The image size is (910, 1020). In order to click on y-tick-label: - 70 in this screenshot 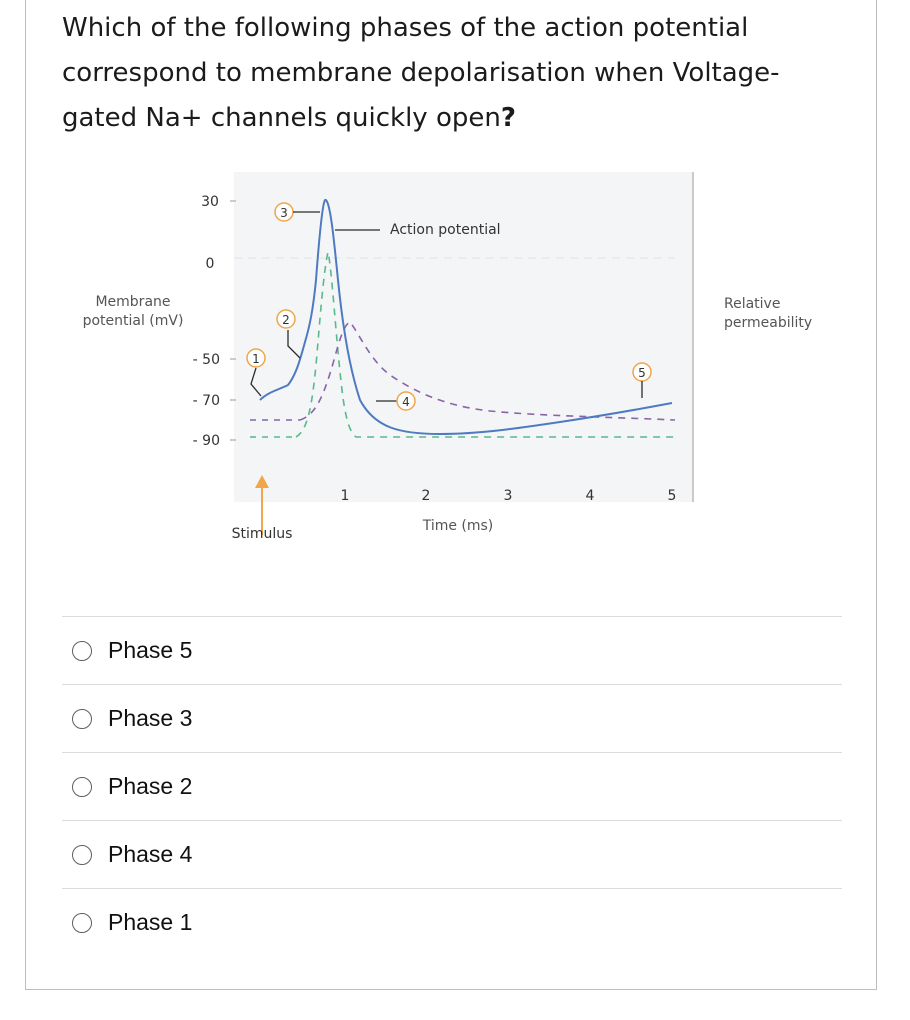, I will do `click(206, 401)`.